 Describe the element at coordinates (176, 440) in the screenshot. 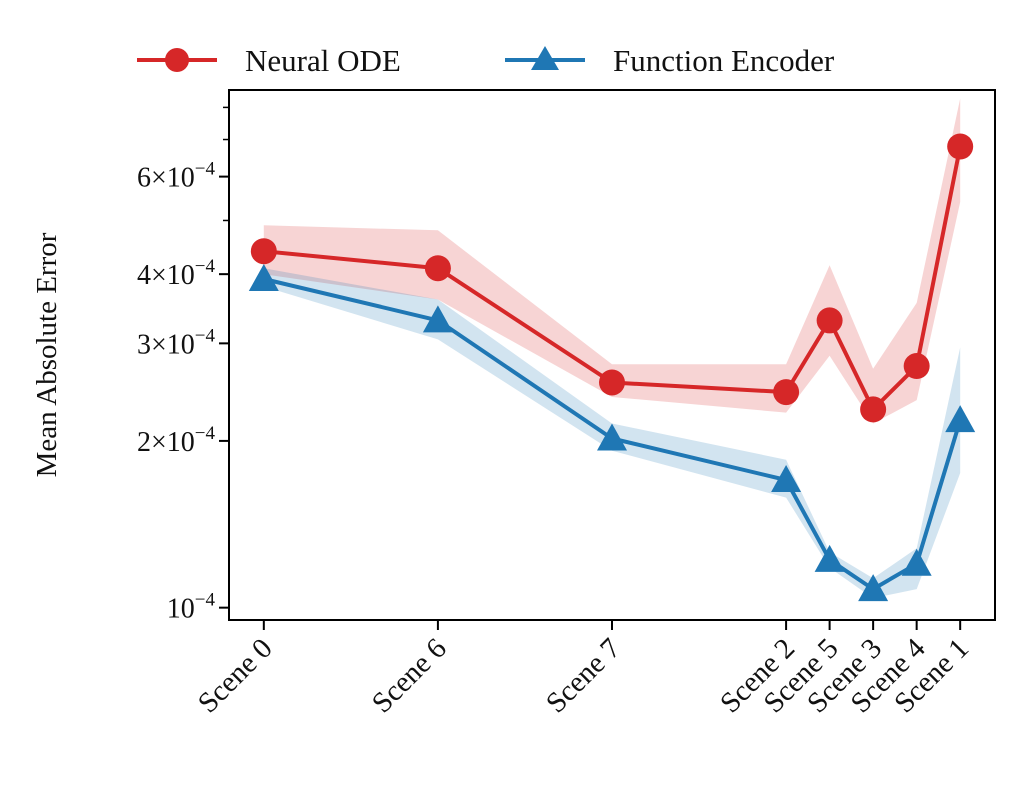

I see `ytick-label: 2×10⁻⁴` at that location.